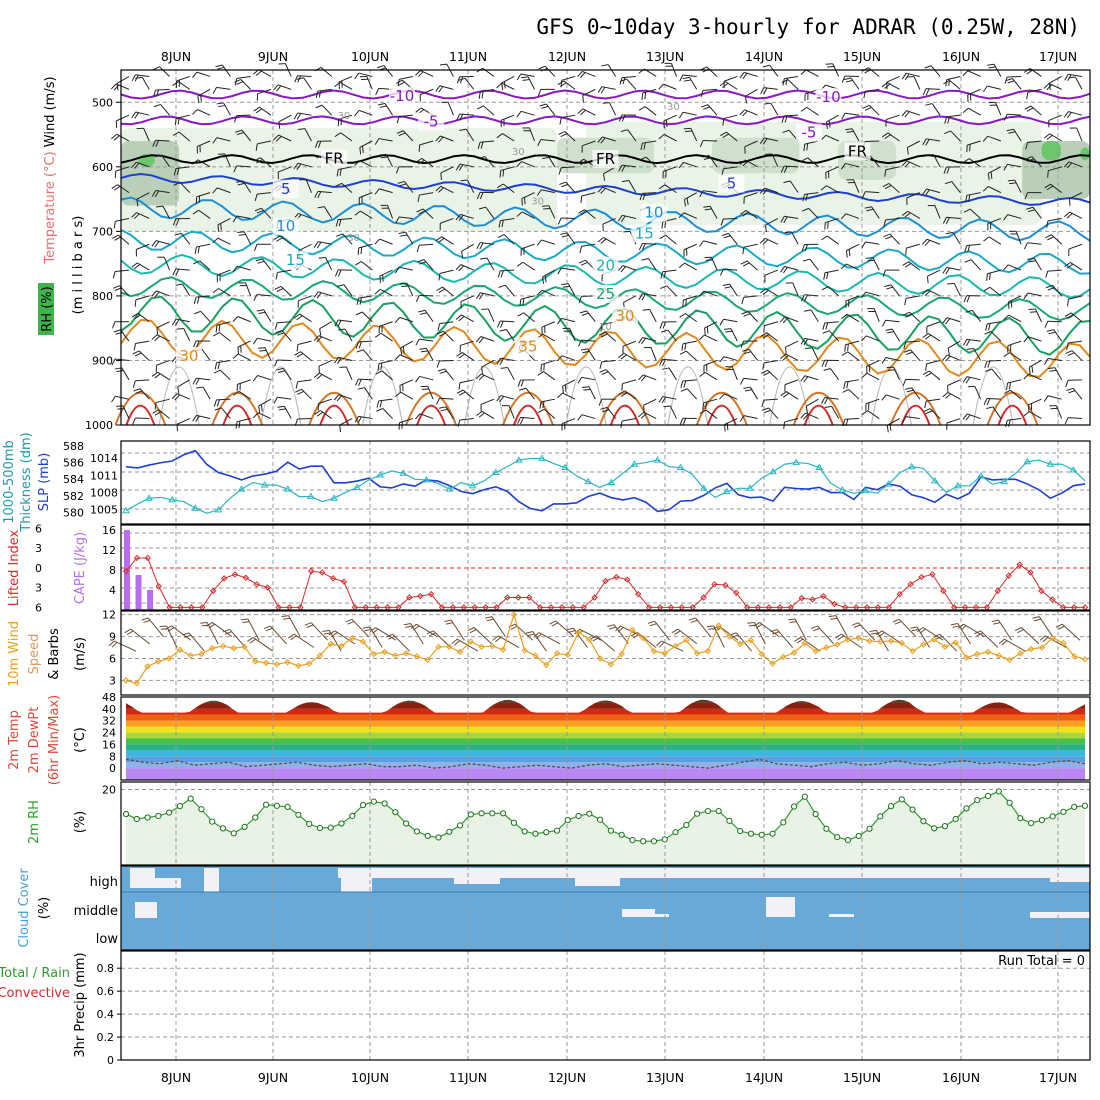  I want to click on label-bg, so click(808, 132).